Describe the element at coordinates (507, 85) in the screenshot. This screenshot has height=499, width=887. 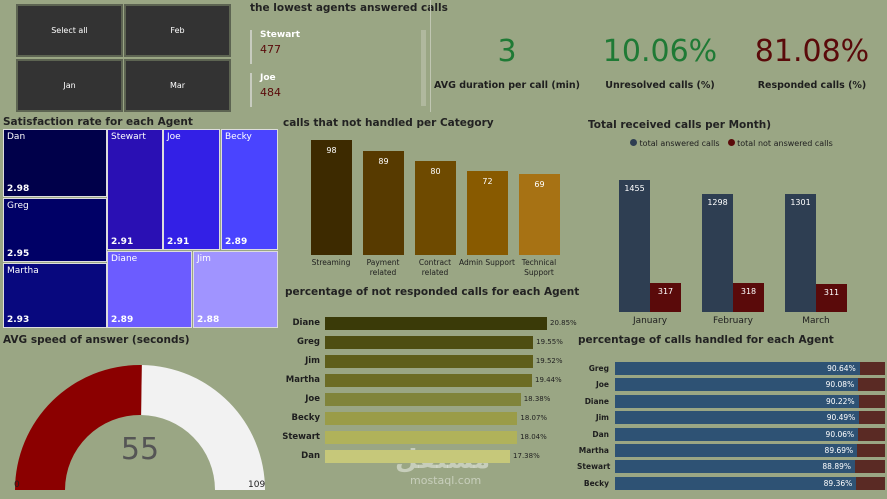
I see `kpi-avg-duration-label: AVG duration per call (min)` at that location.